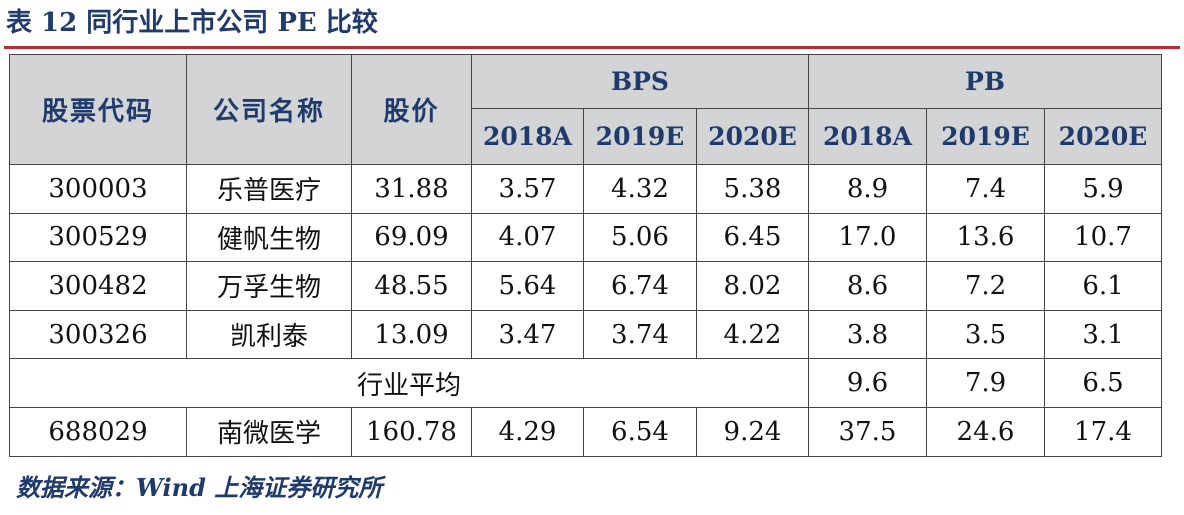 Image resolution: width=1184 pixels, height=515 pixels. Describe the element at coordinates (269, 189) in the screenshot. I see `cell-name: 乐普医疗` at that location.